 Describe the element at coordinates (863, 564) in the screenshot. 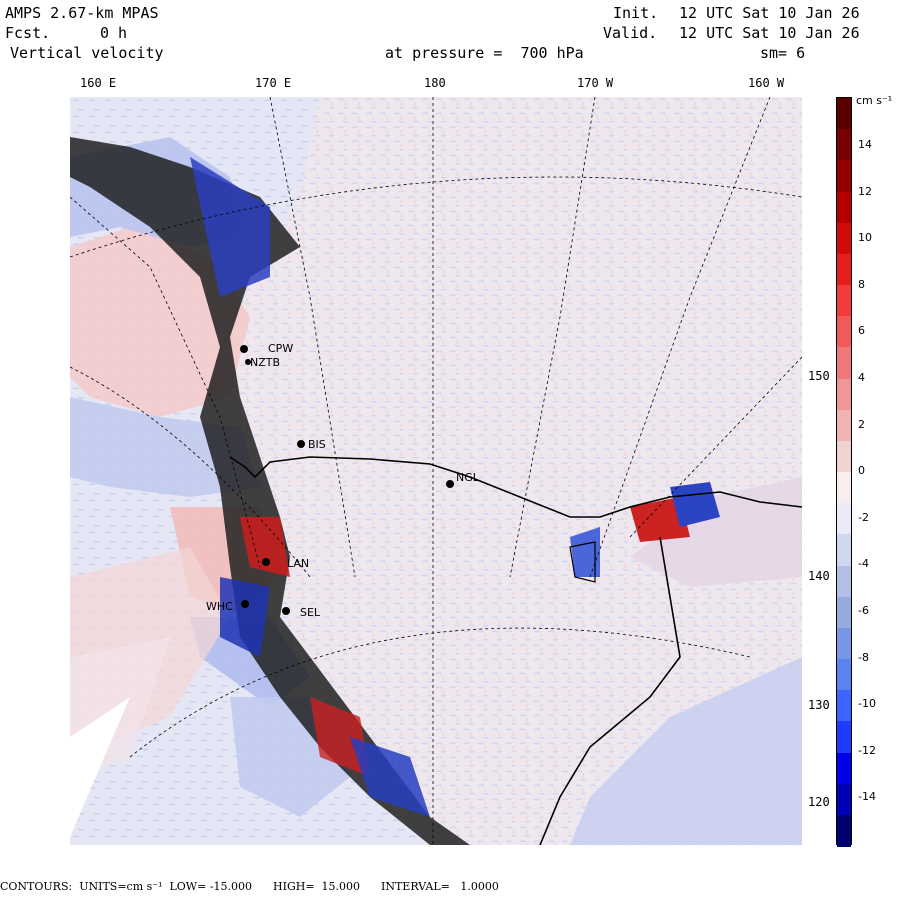

I see `colorbar-tick-label: -4` at that location.